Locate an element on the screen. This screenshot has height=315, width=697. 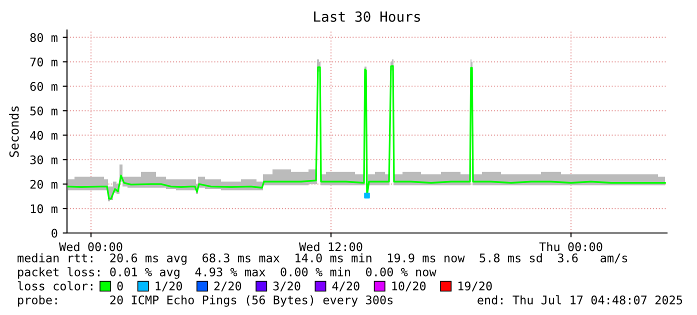
text: probe: 20 ICMP Echo Pings (56 Bytes) every 300s is located at coordinates (205, 301).